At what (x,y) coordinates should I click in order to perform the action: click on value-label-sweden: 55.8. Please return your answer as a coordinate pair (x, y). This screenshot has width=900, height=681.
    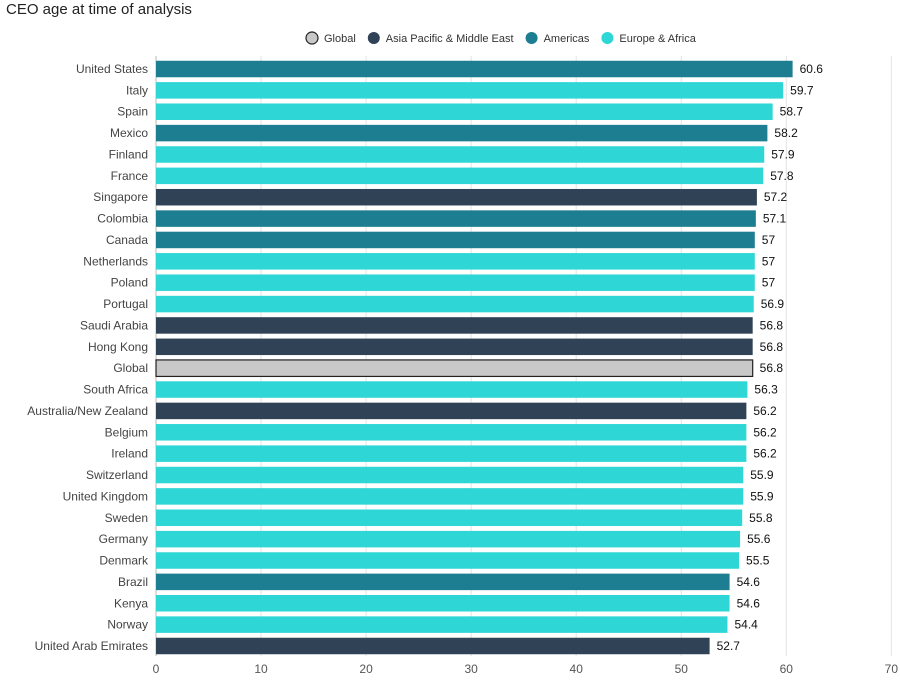
    Looking at the image, I should click on (761, 518).